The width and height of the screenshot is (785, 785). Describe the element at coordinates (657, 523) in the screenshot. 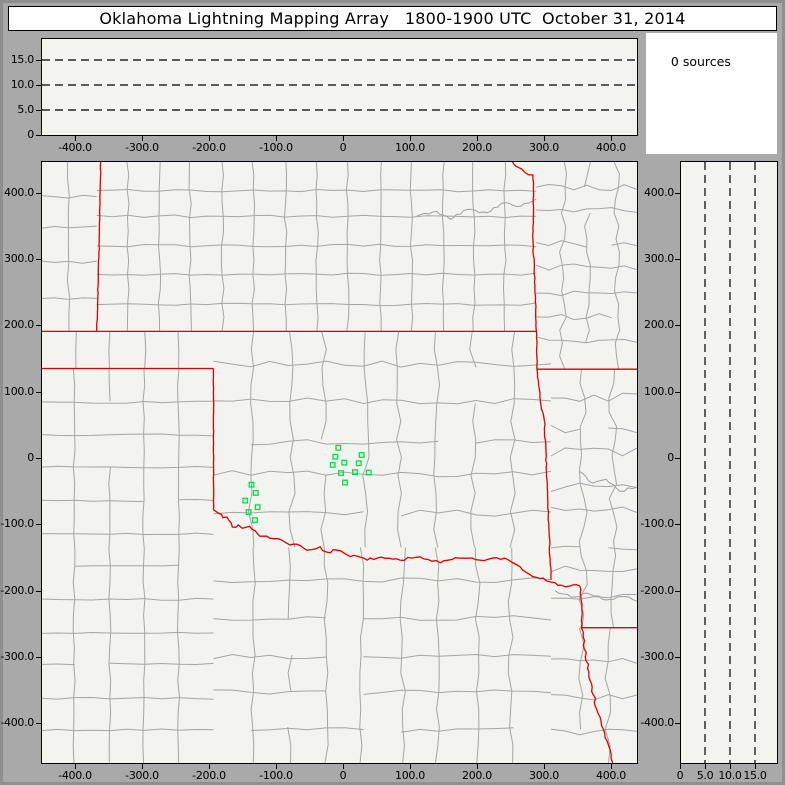

I see `ns-y-tick-label: -100.0` at that location.